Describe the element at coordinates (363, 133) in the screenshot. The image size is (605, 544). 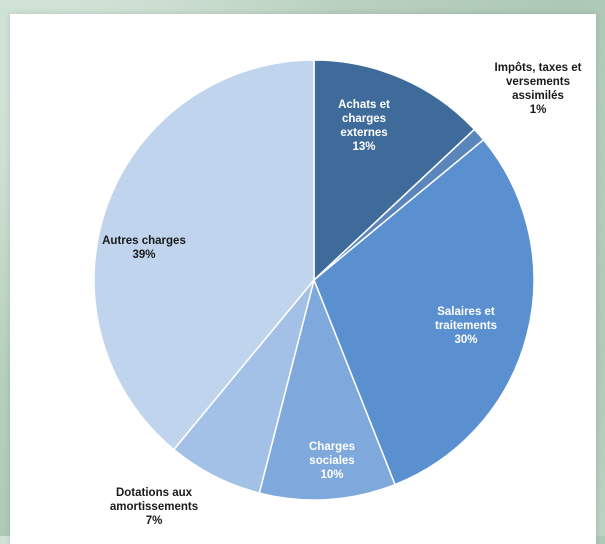
I see `slice-label-line: externes` at that location.